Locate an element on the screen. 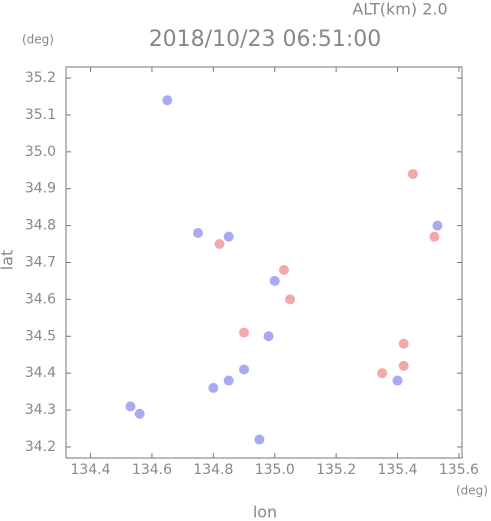 The width and height of the screenshot is (491, 521). y-tick-label: 35.2 is located at coordinates (40, 78).